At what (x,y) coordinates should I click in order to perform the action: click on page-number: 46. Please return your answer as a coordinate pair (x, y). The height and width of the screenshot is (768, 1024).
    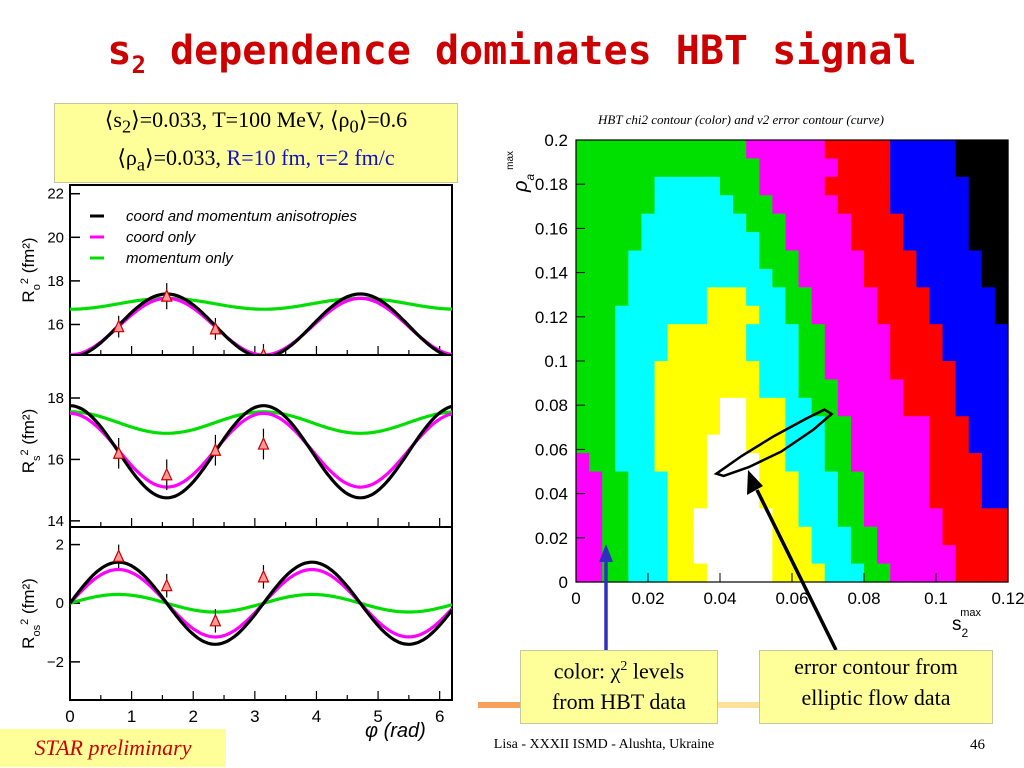
    Looking at the image, I should click on (977, 745).